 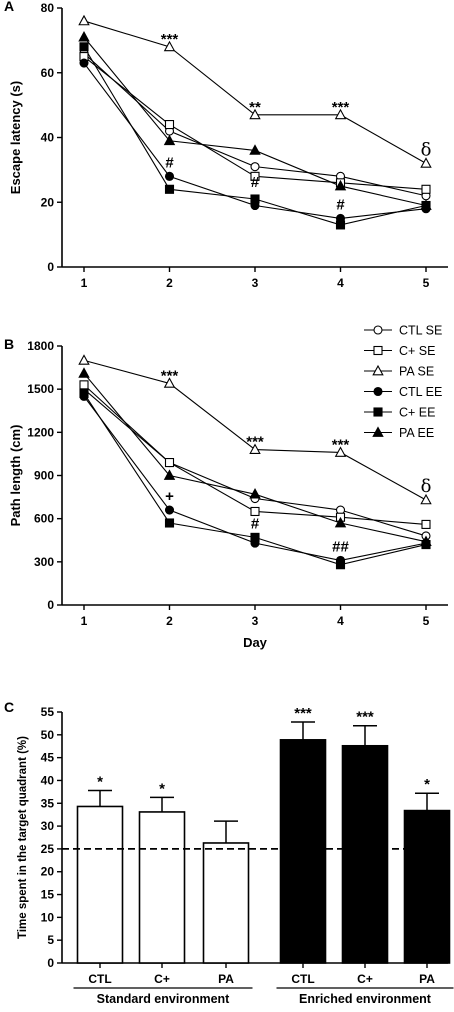 What do you see at coordinates (420, 331) in the screenshot?
I see `legend-label: CTL SE` at bounding box center [420, 331].